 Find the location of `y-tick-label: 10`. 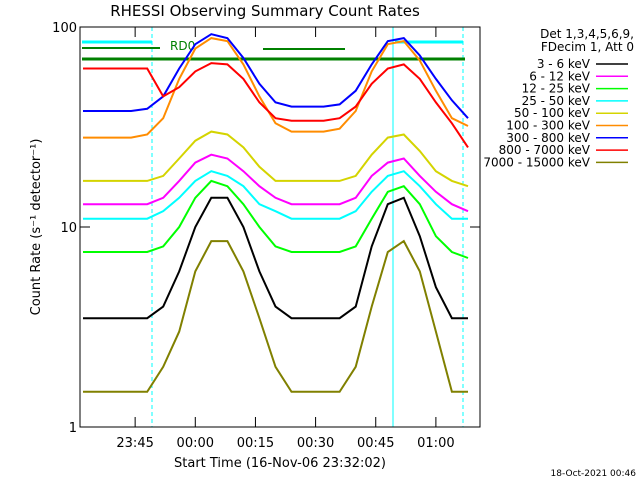

y-tick-label: 10 is located at coordinates (68, 228).